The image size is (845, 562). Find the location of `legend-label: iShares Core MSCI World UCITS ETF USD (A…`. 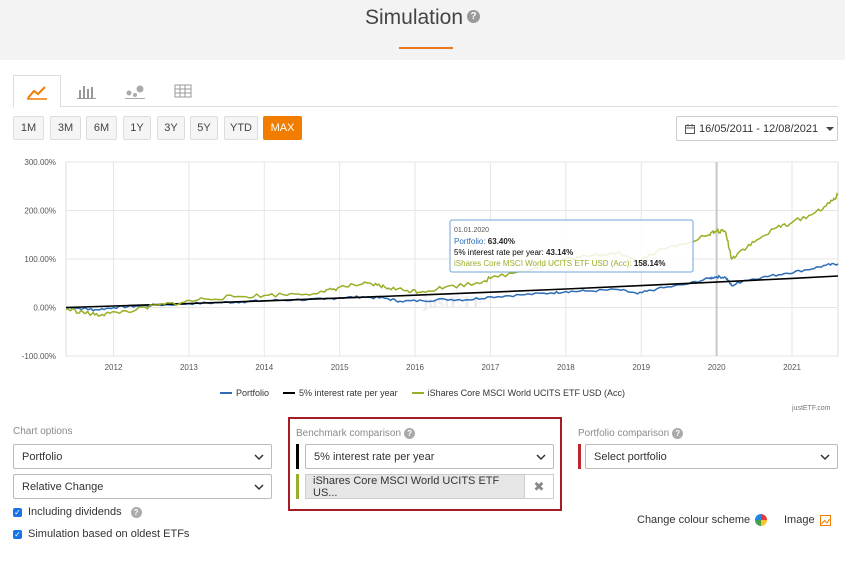

legend-label: iShares Core MSCI World UCITS ETF USD (A… is located at coordinates (526, 393).